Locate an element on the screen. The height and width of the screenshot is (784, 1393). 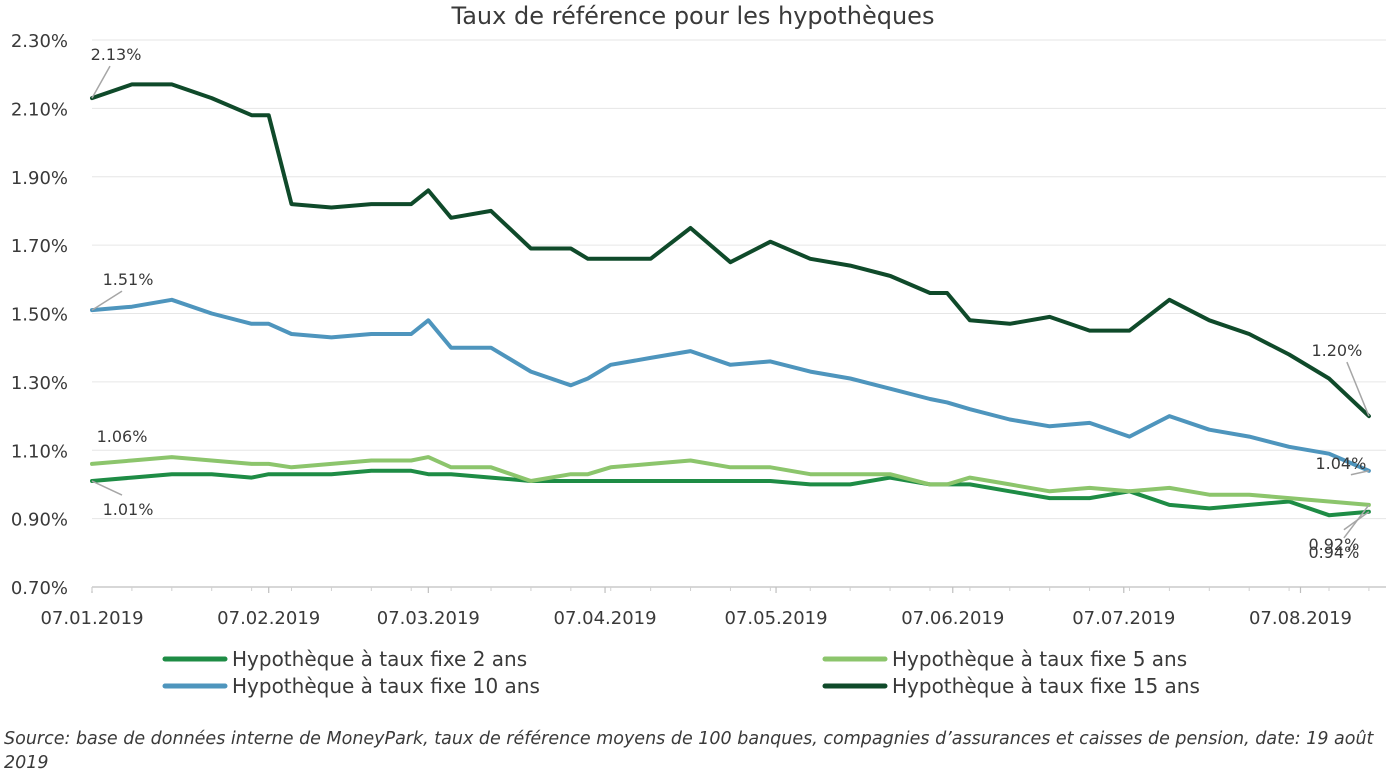
x-tick-label: 07.04.2019 is located at coordinates (605, 618).